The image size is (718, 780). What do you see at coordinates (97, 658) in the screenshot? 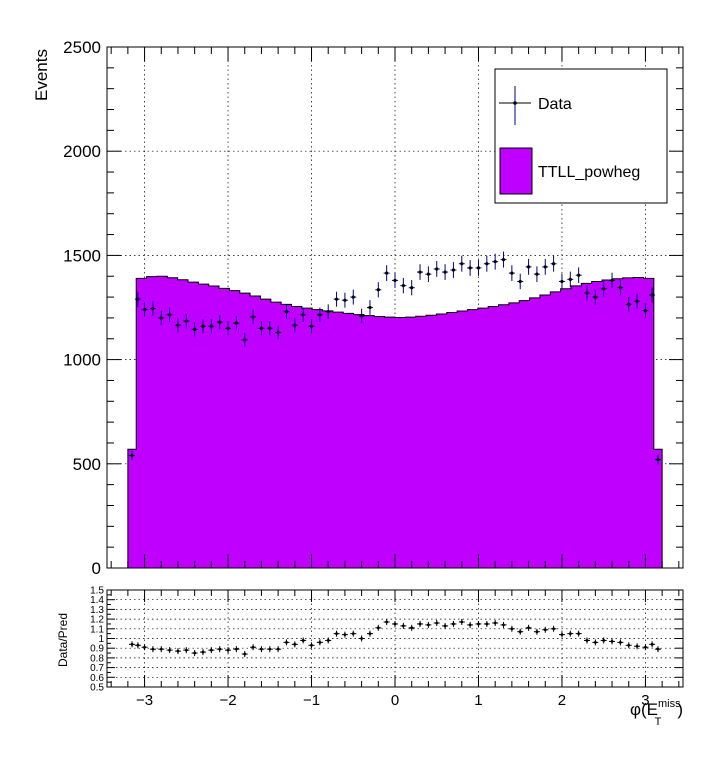
I see `ratio-y-tick-label: 0.8` at bounding box center [97, 658].